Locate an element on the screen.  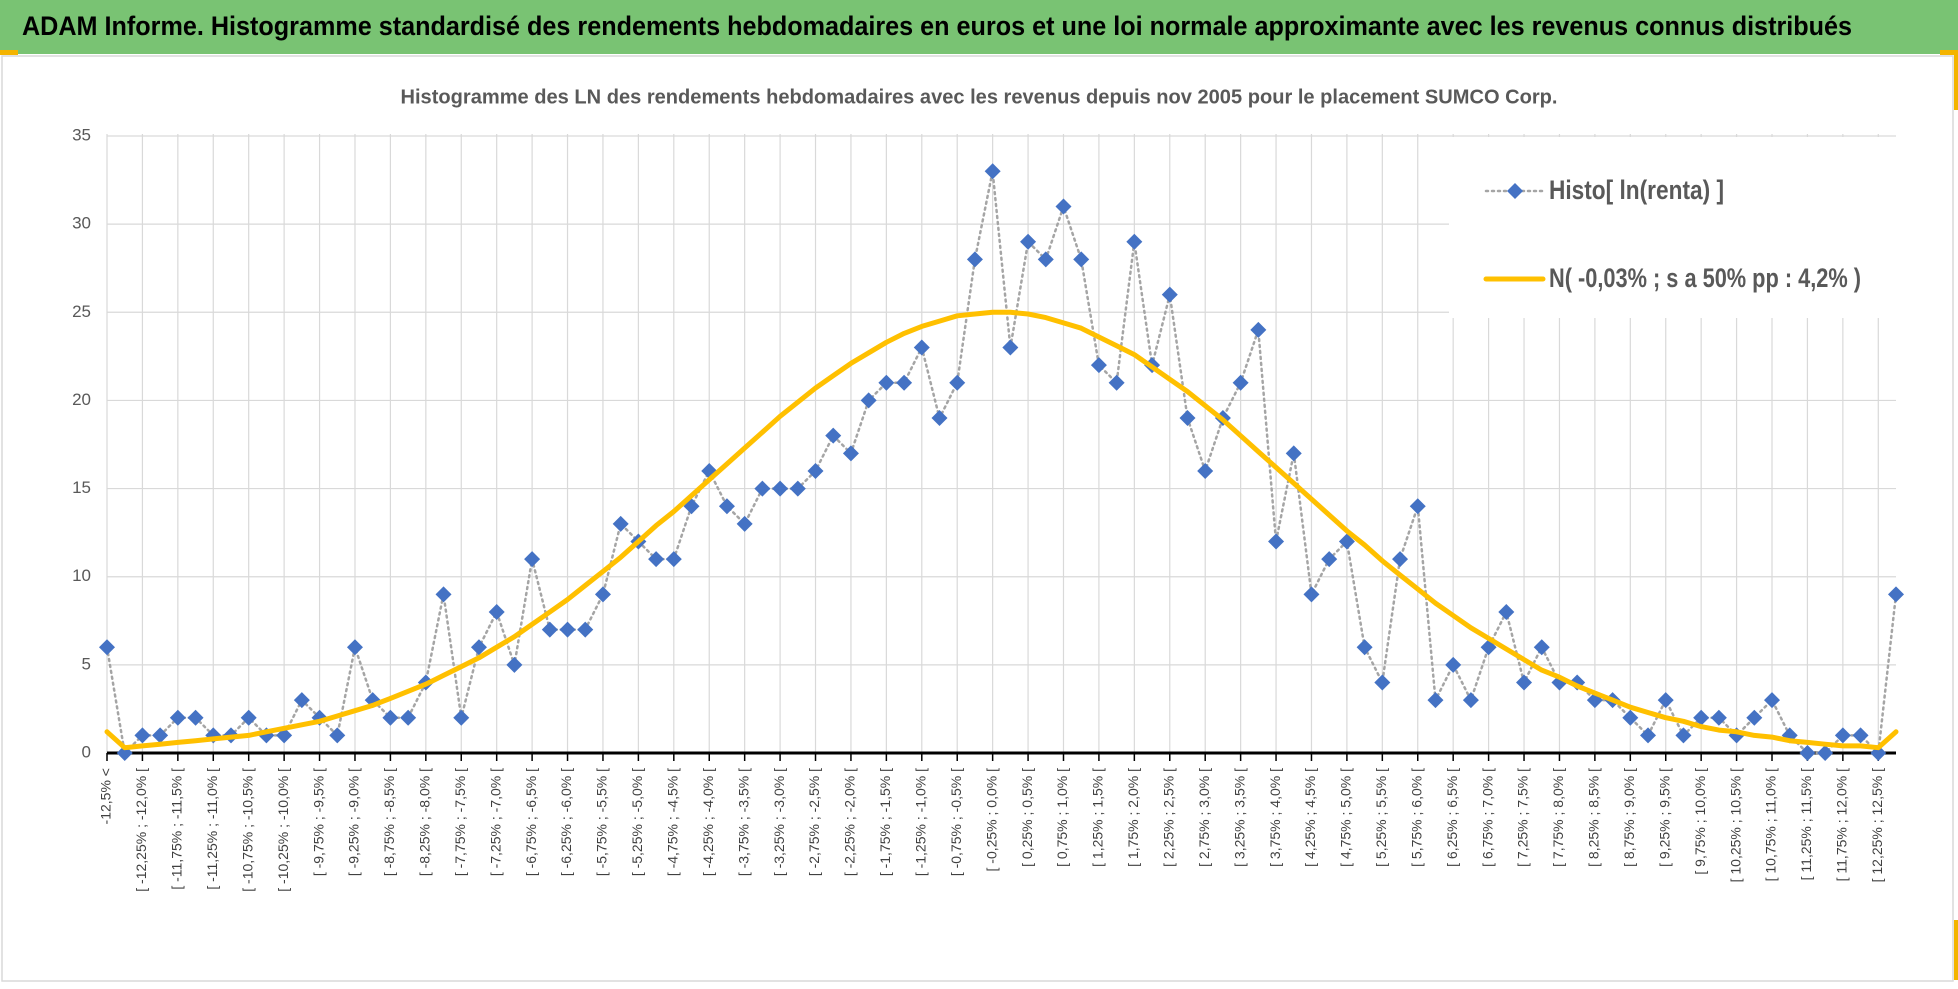
x-tick-label: [ 9,75% ; 10,0% [ is located at coordinates (1700, 821).